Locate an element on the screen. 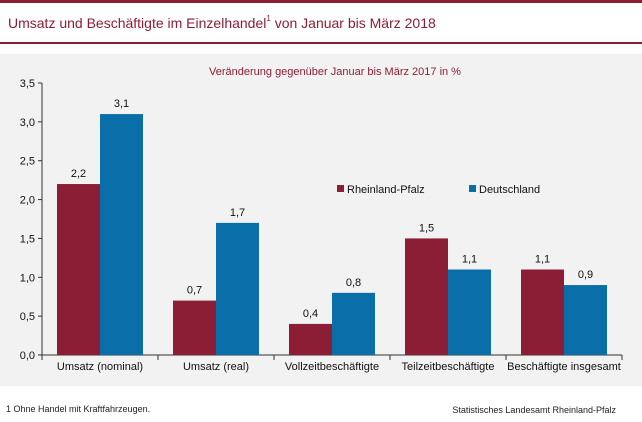  title-suffix: von Januar bis März 2018 is located at coordinates (353, 23).